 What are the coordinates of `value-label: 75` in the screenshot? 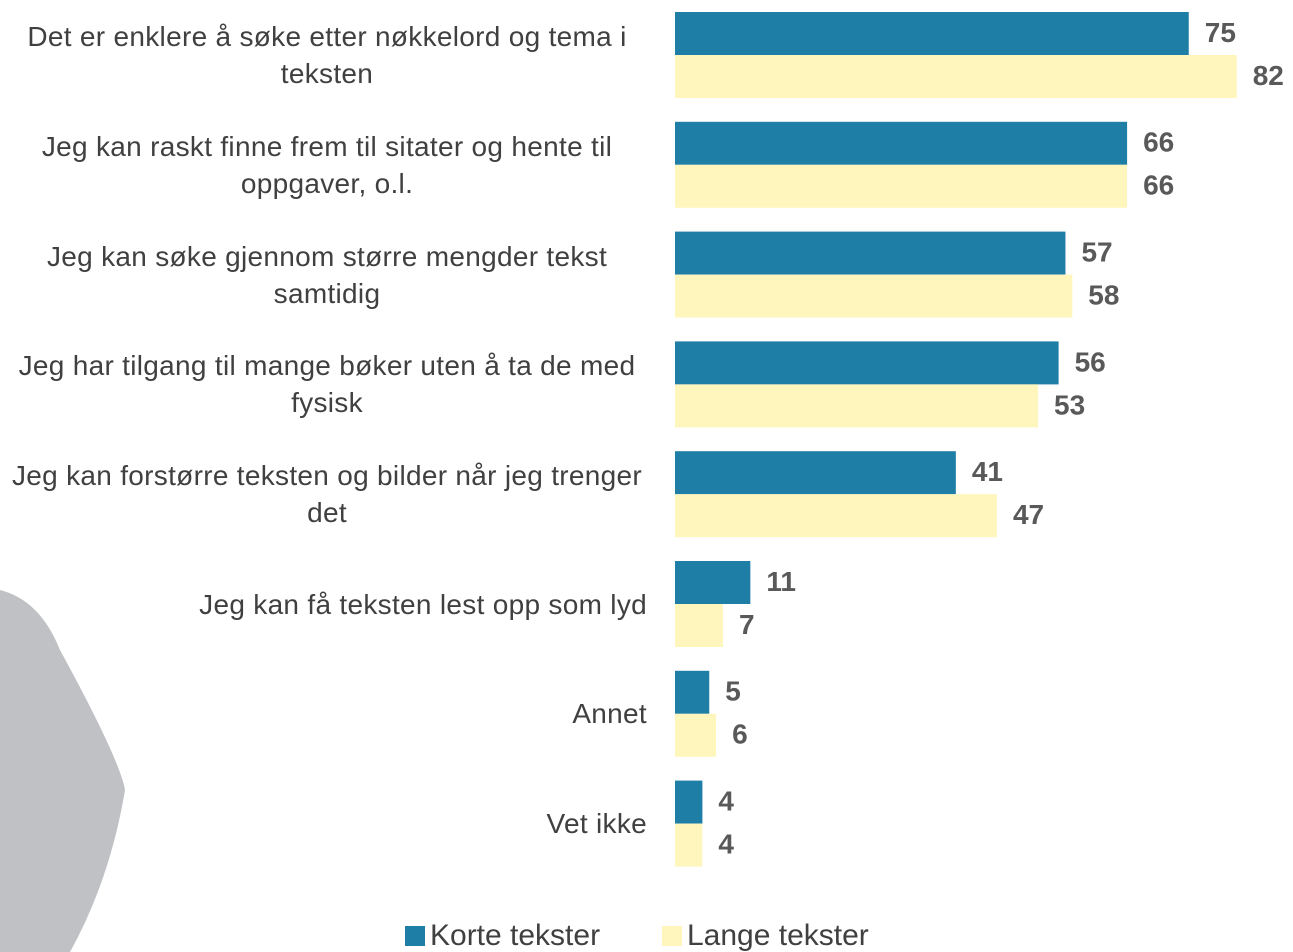 It's located at (1220, 32).